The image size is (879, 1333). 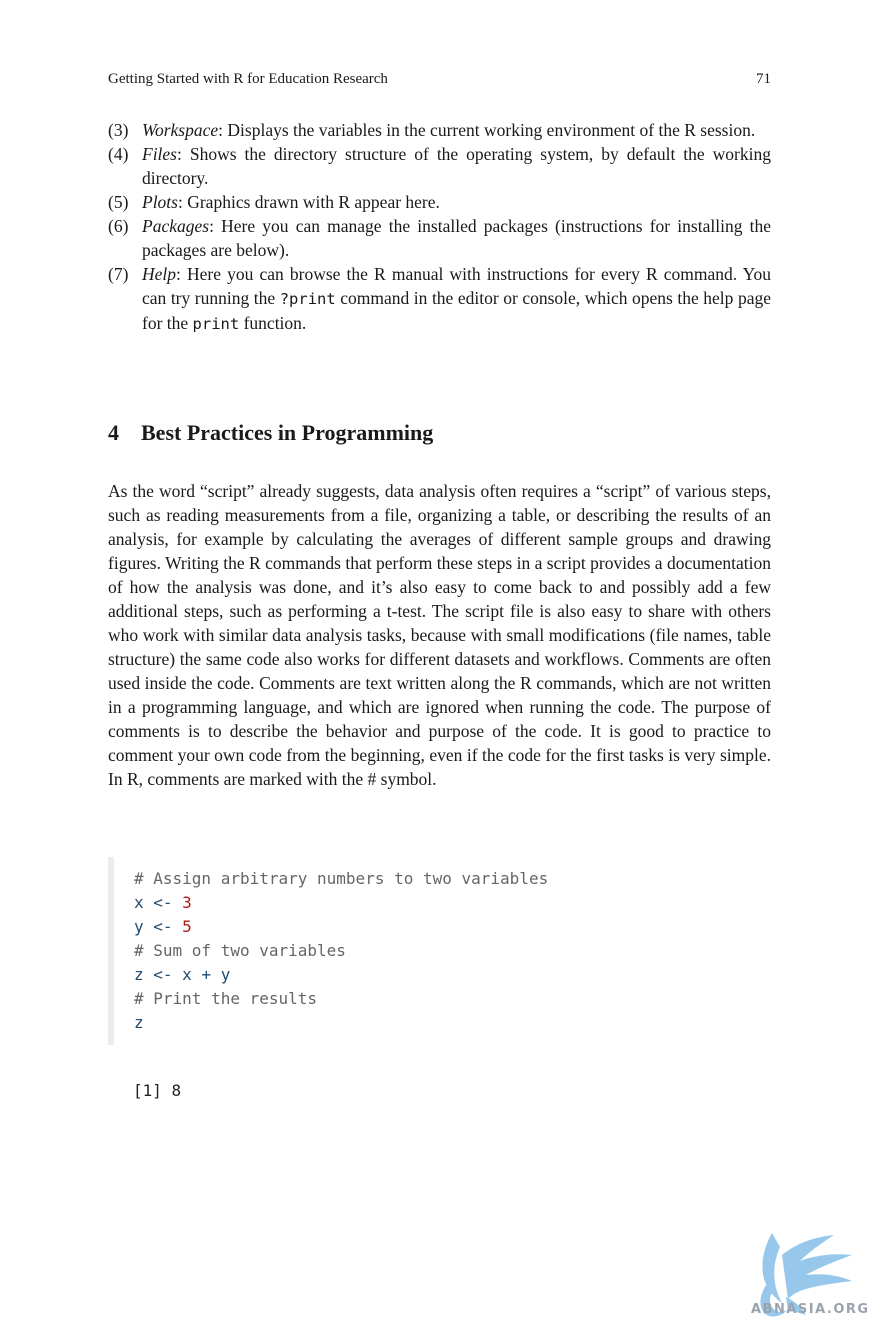 What do you see at coordinates (308, 202) in the screenshot?
I see `list-item-text: : Graphics drawn with R appear here.` at bounding box center [308, 202].